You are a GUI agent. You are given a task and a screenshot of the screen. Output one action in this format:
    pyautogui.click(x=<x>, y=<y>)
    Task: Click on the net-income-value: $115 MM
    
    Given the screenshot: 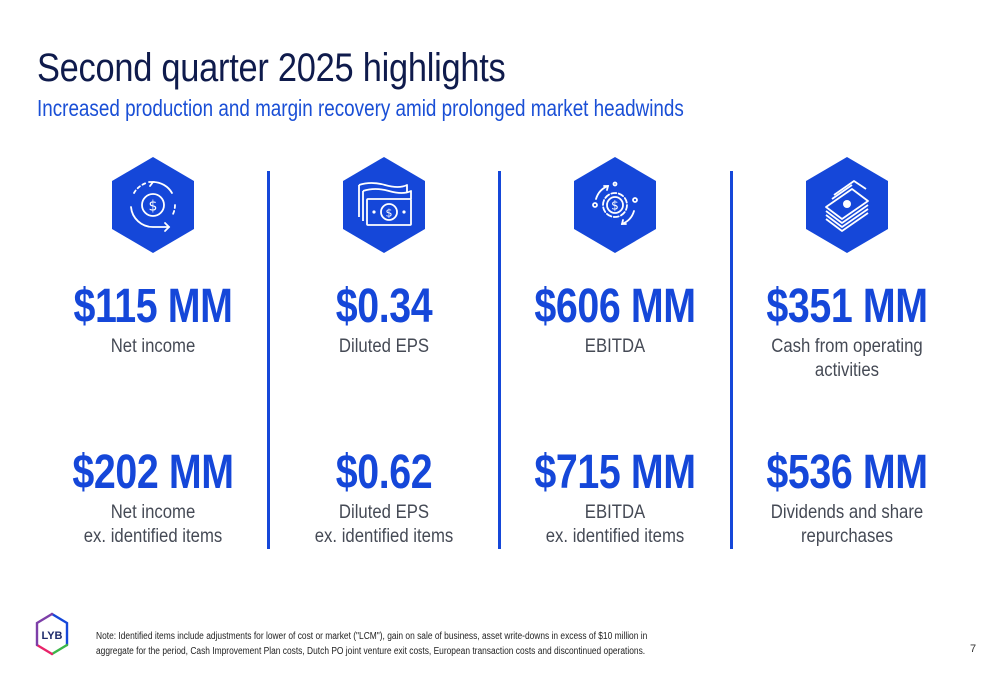 What is the action you would take?
    pyautogui.click(x=153, y=306)
    